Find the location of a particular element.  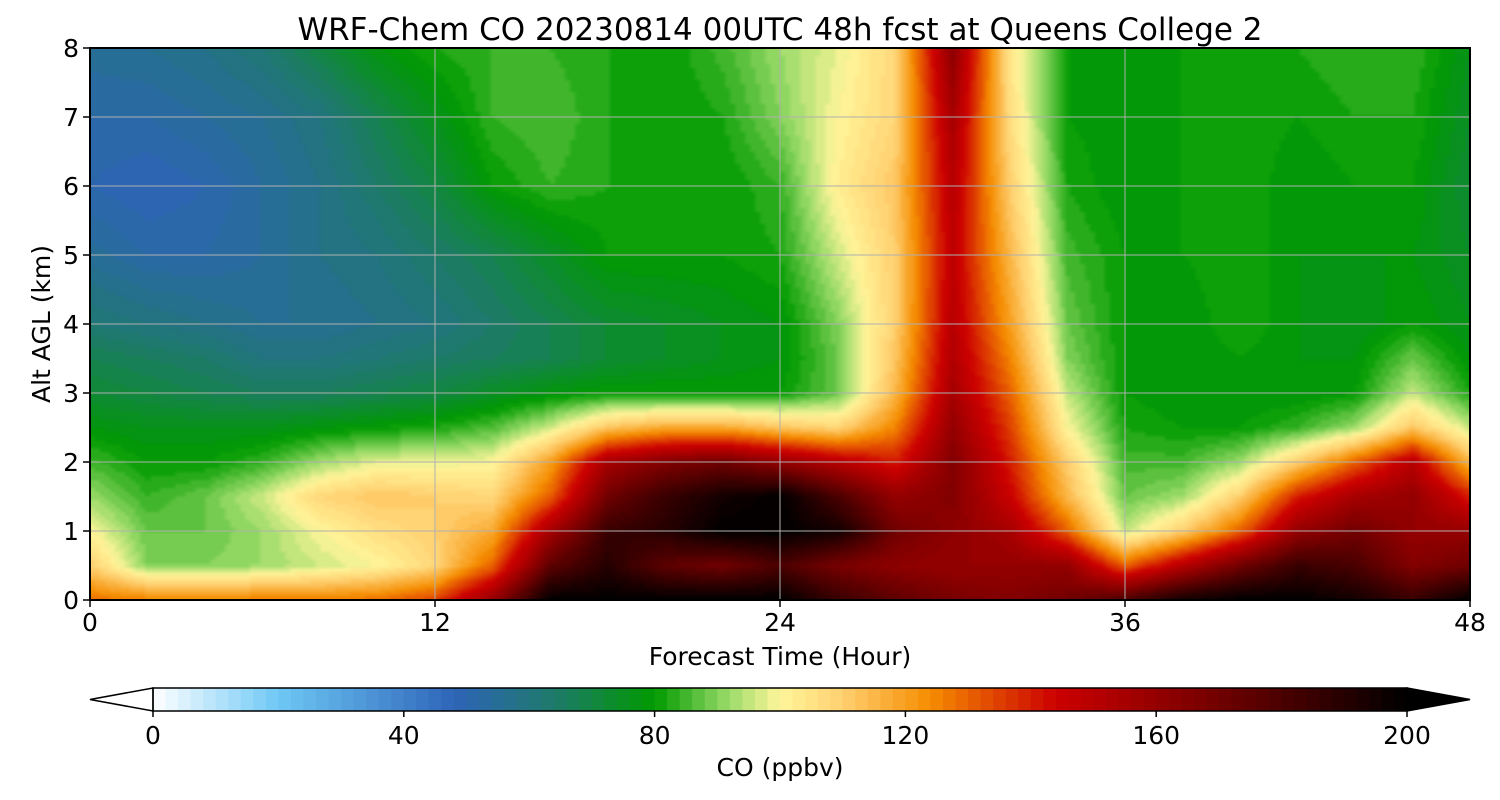

colorbar-tick-label: 0 is located at coordinates (153, 735).